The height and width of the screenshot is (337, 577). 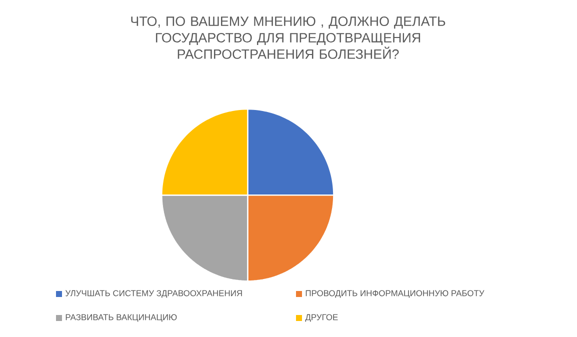 I want to click on legend-label: УЛУЧШАТЬ СИСТЕМУ ЗДРАВООХРАНЕНИЯ, so click(x=153, y=294).